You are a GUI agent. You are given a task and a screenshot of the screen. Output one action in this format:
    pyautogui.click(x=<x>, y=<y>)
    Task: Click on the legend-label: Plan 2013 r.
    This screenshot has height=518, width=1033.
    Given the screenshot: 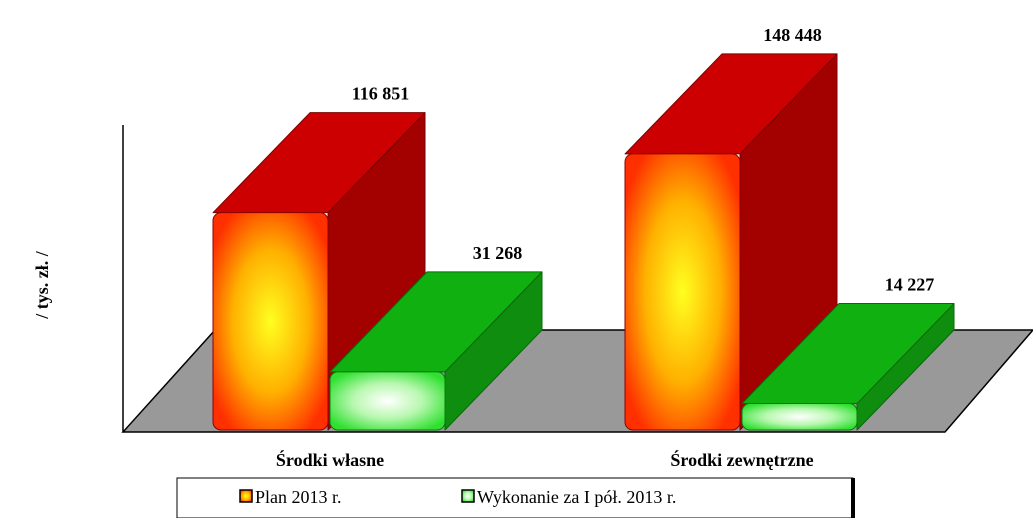 What is the action you would take?
    pyautogui.click(x=298, y=497)
    